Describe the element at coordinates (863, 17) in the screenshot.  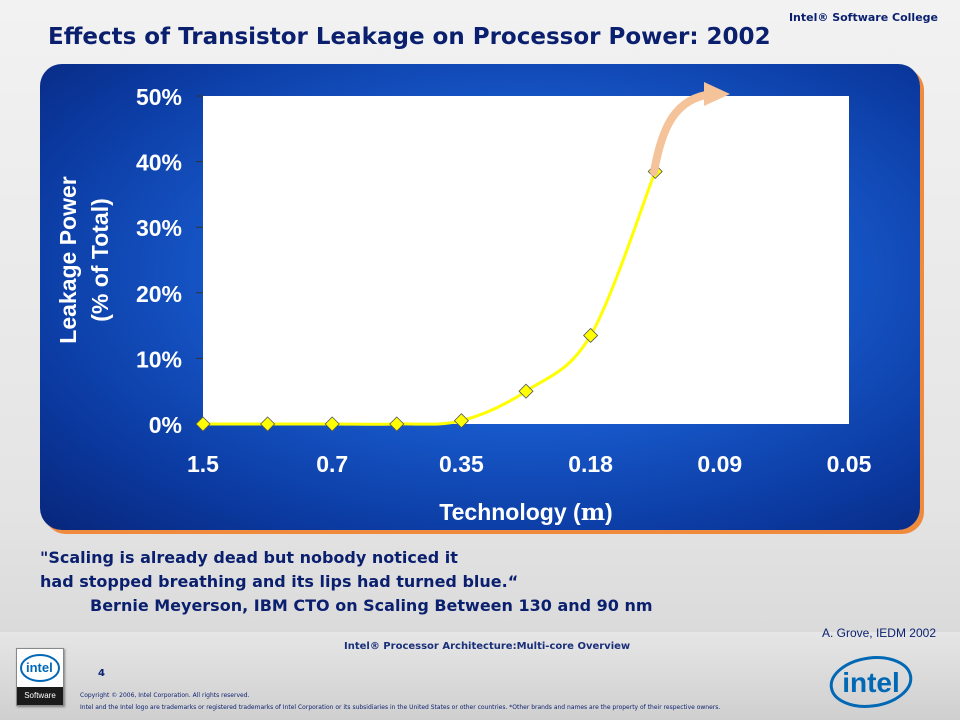
I see `brand-label: Intel® Software College` at that location.